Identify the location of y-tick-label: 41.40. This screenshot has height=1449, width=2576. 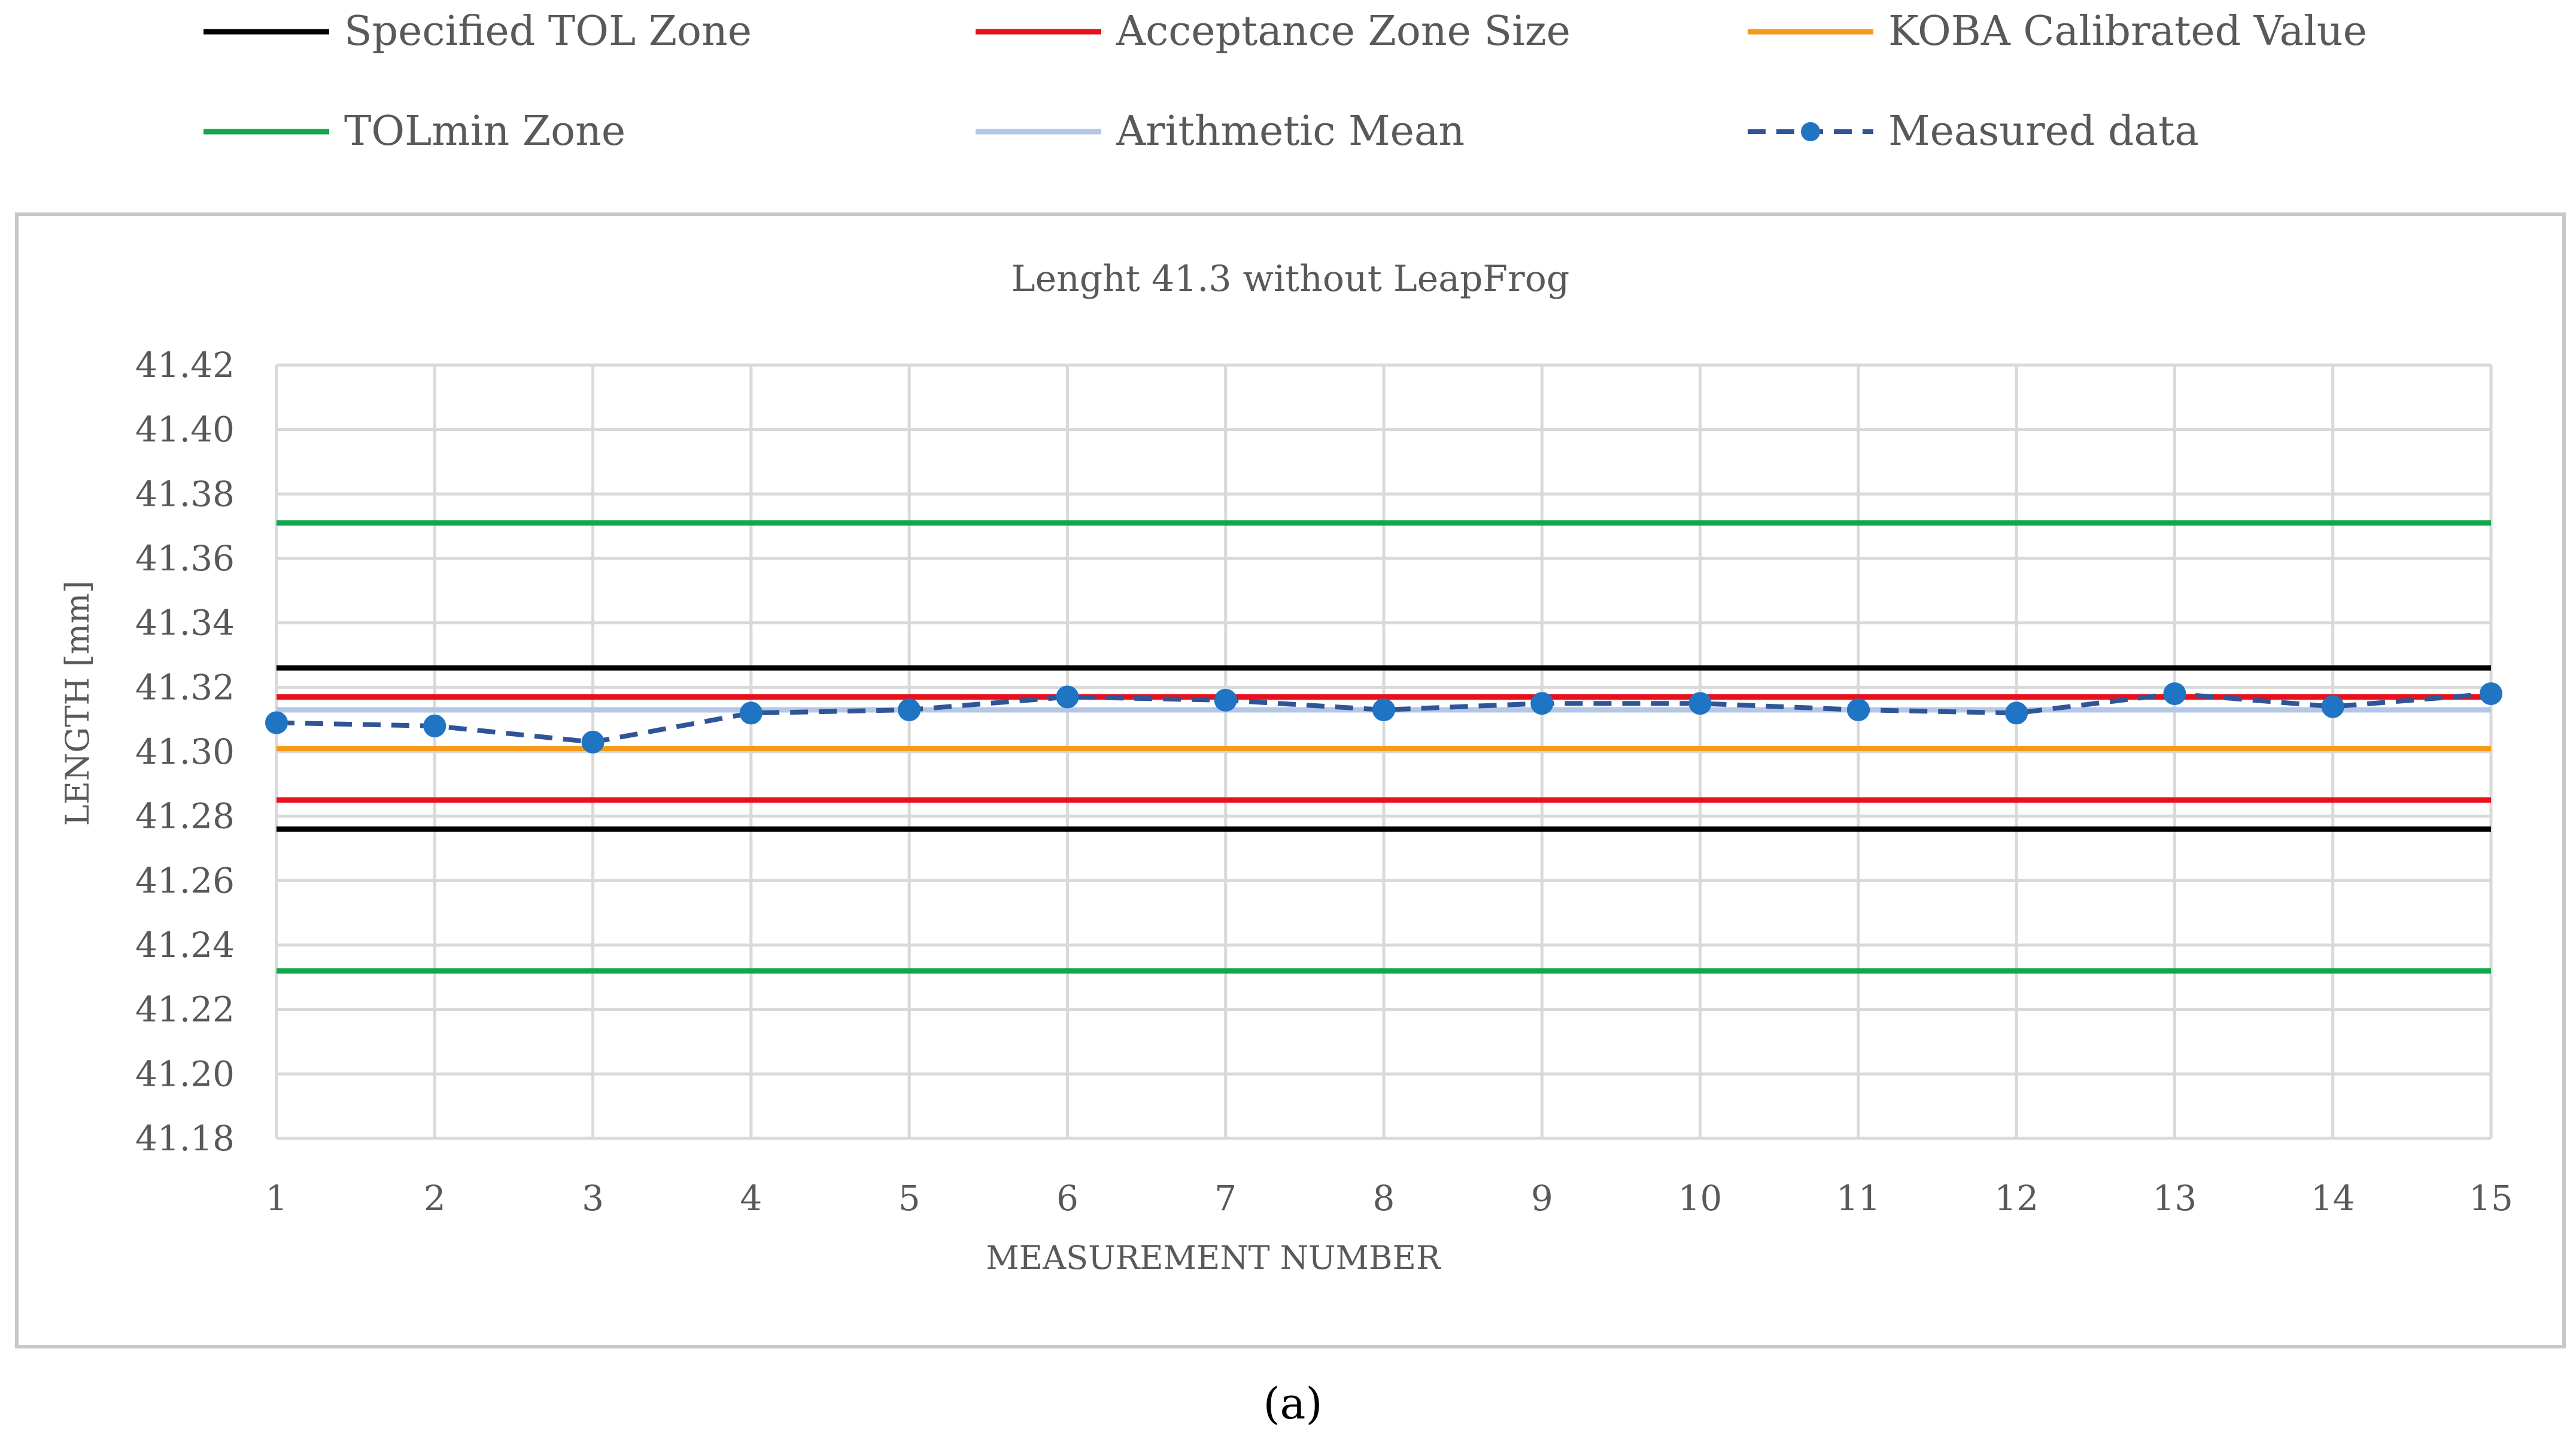
(185, 429).